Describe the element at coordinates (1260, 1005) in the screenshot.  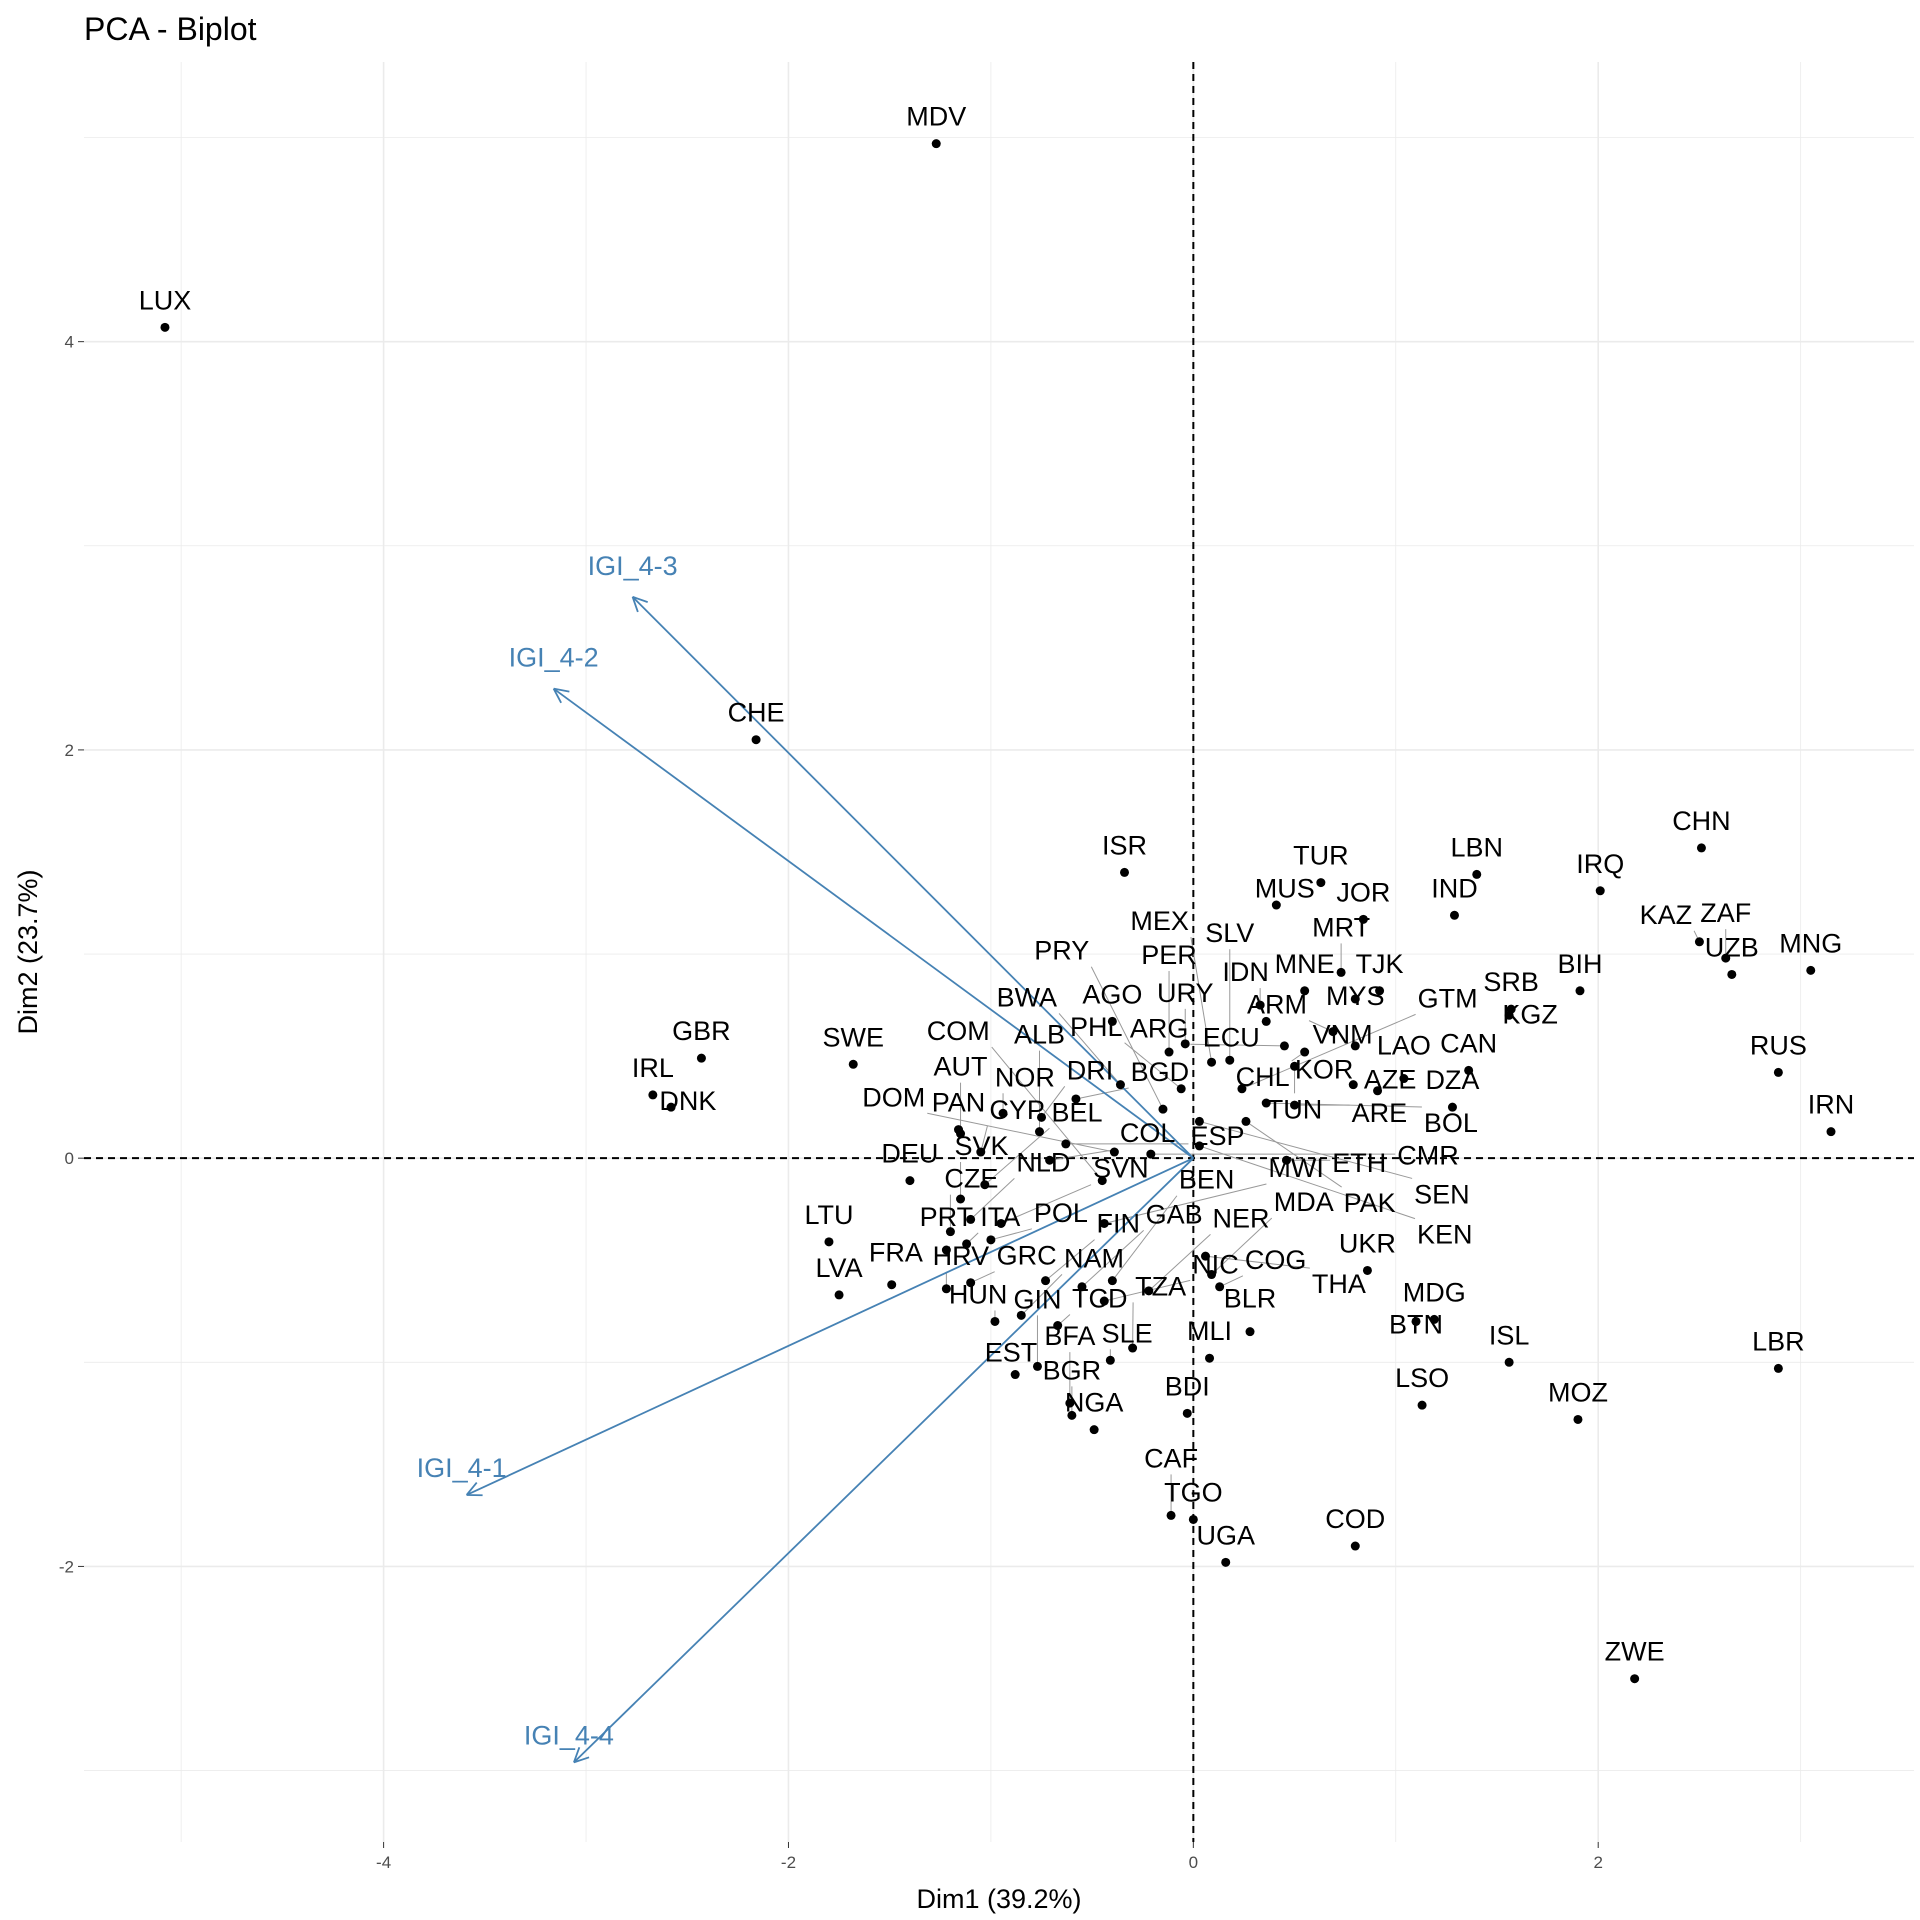
I see `point-IDN` at that location.